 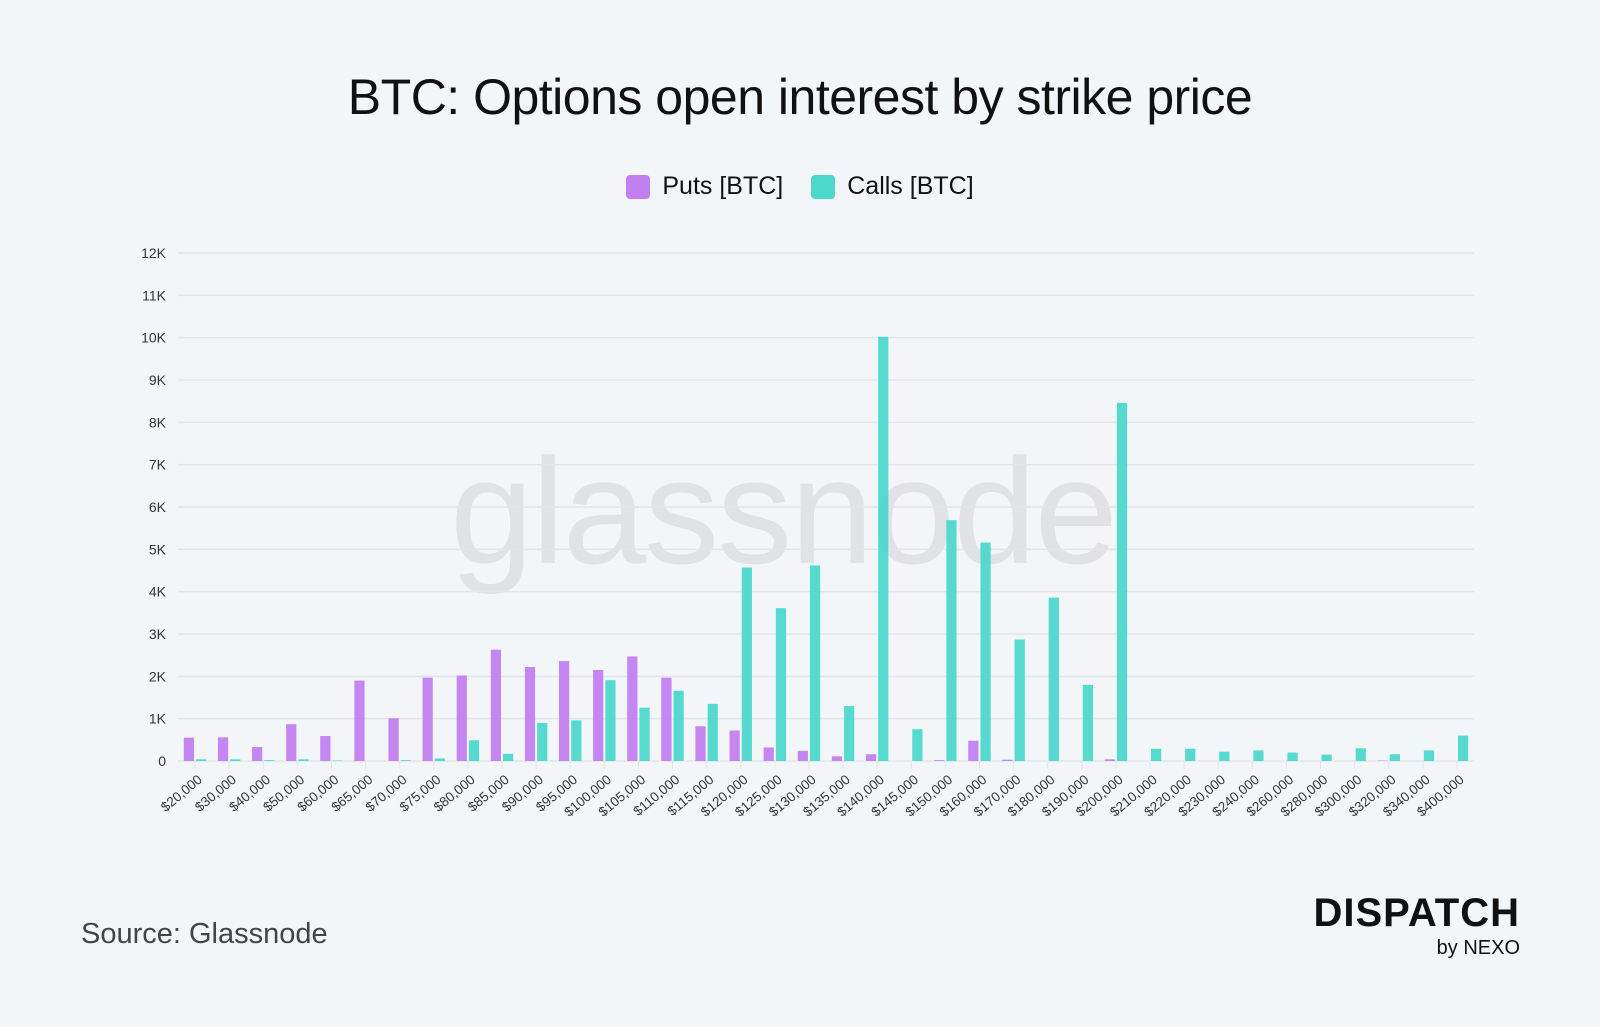 What do you see at coordinates (158, 634) in the screenshot?
I see `y-tick-label: 3K` at bounding box center [158, 634].